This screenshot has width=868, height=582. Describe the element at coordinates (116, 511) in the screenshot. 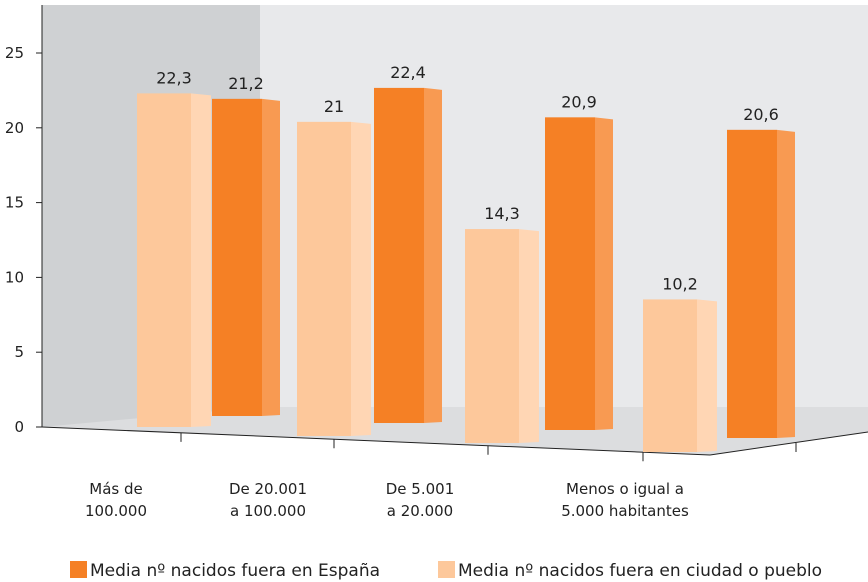

I see `x-category-label: 100.000` at that location.